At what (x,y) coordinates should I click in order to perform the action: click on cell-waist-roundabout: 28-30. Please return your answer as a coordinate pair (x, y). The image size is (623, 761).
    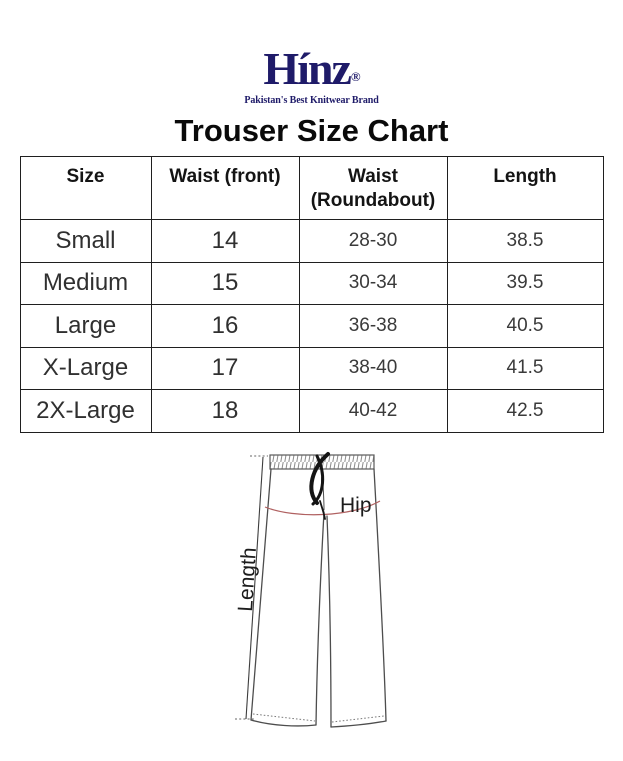
    Looking at the image, I should click on (373, 241).